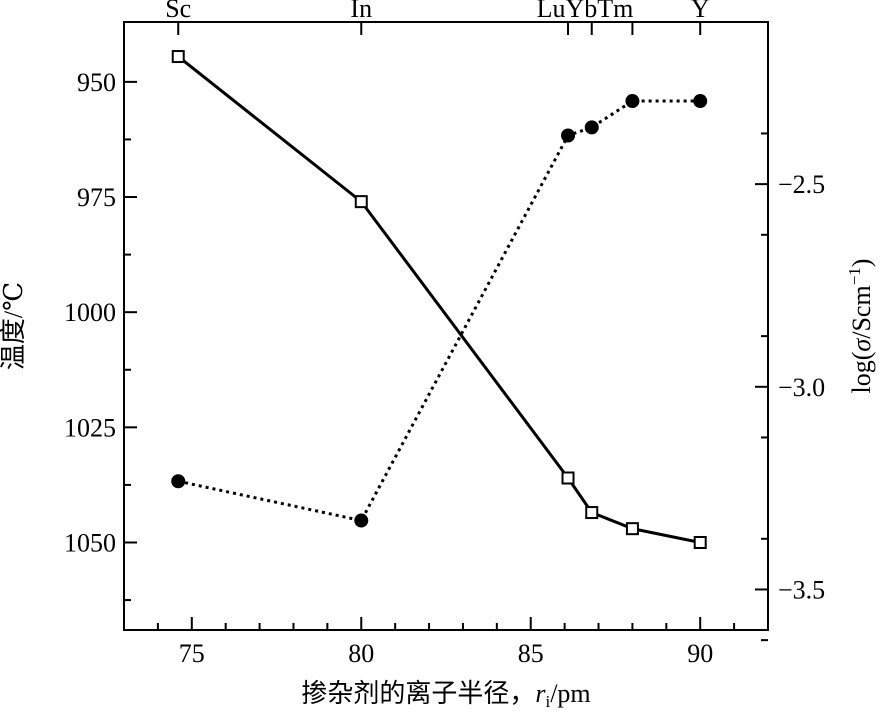 Image resolution: width=886 pixels, height=712 pixels. I want to click on top-axis-ticks: Sc In LuYbTm Y, so click(437, 17).